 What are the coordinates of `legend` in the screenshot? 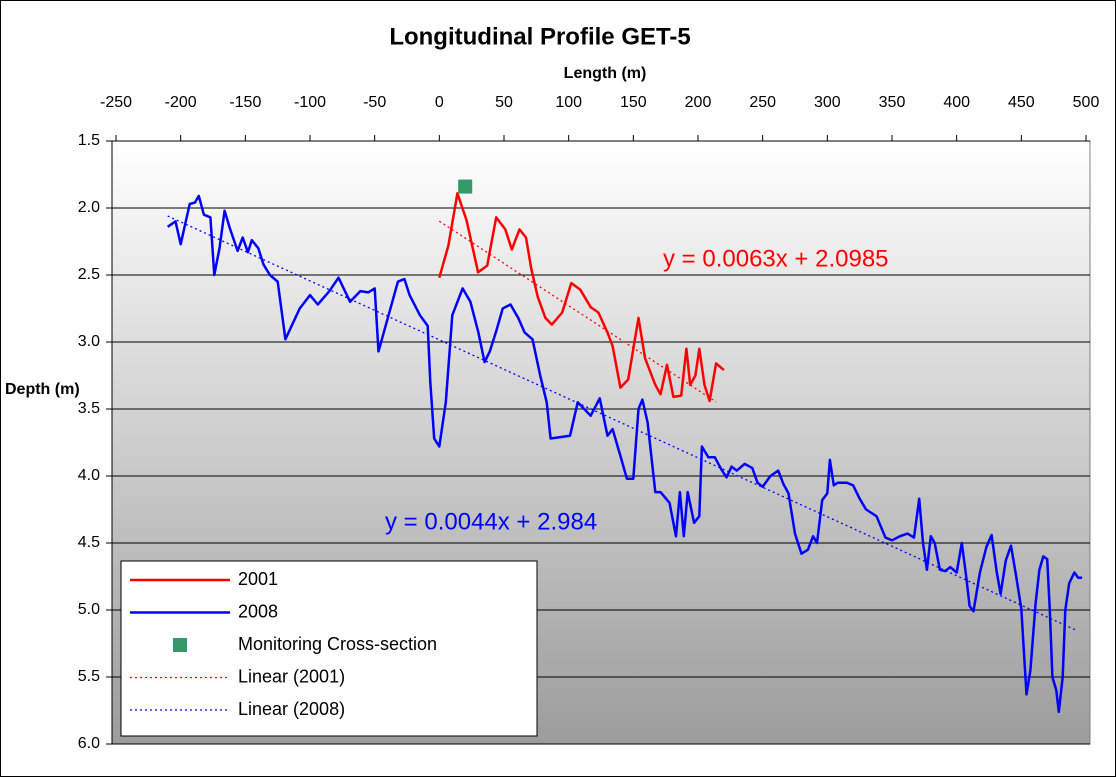 It's located at (329, 648).